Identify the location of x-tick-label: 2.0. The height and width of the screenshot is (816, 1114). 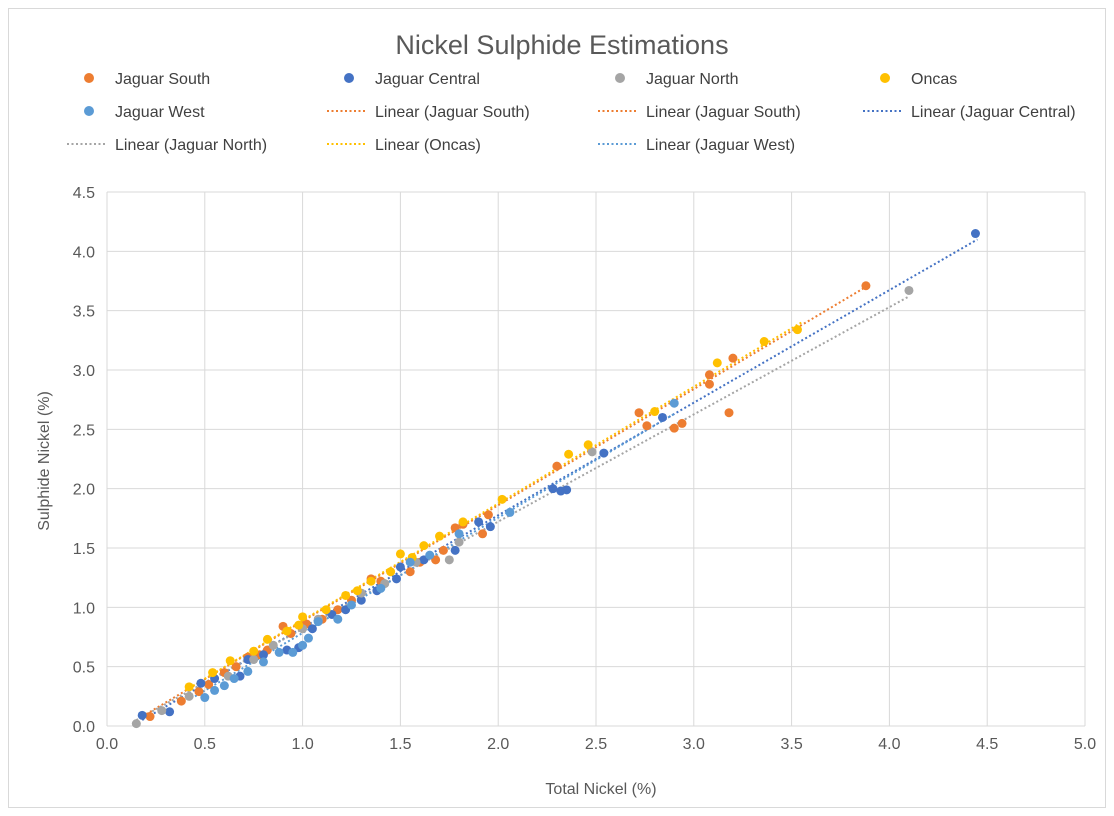
(498, 744).